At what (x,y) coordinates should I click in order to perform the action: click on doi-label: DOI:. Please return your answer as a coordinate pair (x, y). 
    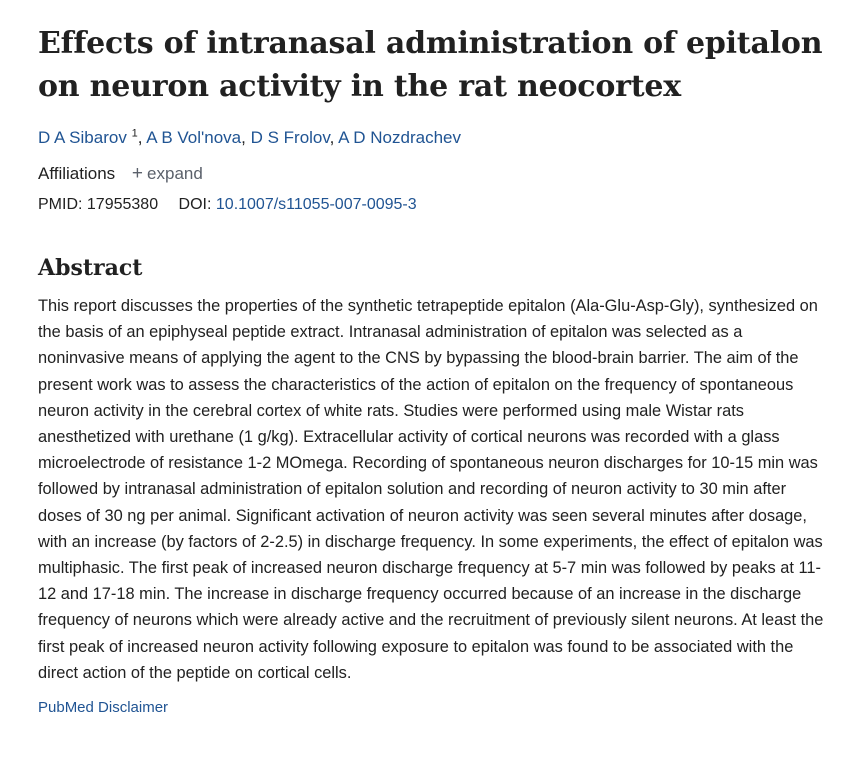
    Looking at the image, I should click on (195, 204).